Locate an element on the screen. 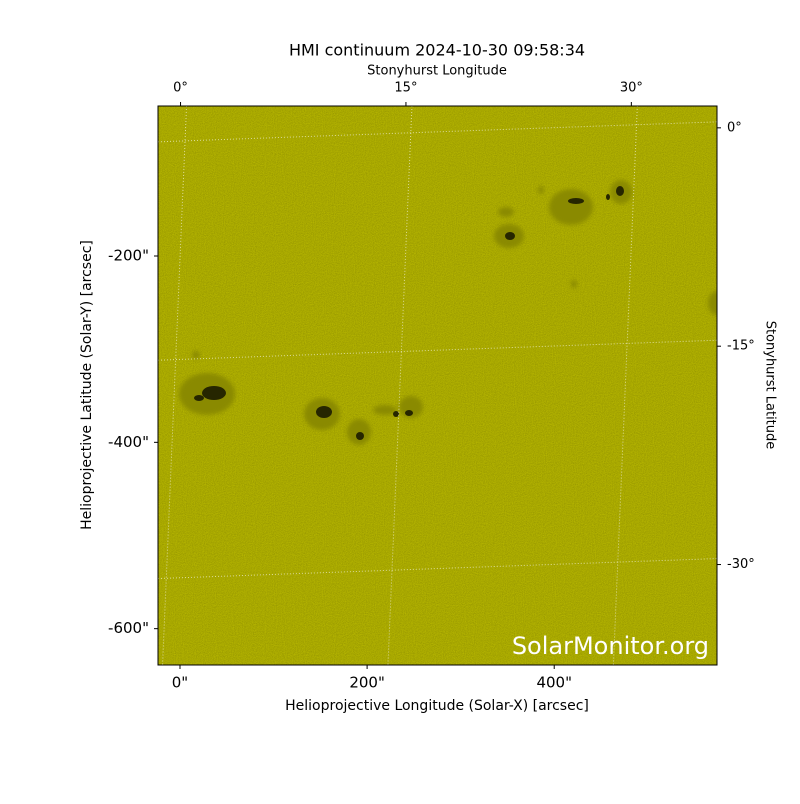  x-tick-label: 200" is located at coordinates (367, 683).